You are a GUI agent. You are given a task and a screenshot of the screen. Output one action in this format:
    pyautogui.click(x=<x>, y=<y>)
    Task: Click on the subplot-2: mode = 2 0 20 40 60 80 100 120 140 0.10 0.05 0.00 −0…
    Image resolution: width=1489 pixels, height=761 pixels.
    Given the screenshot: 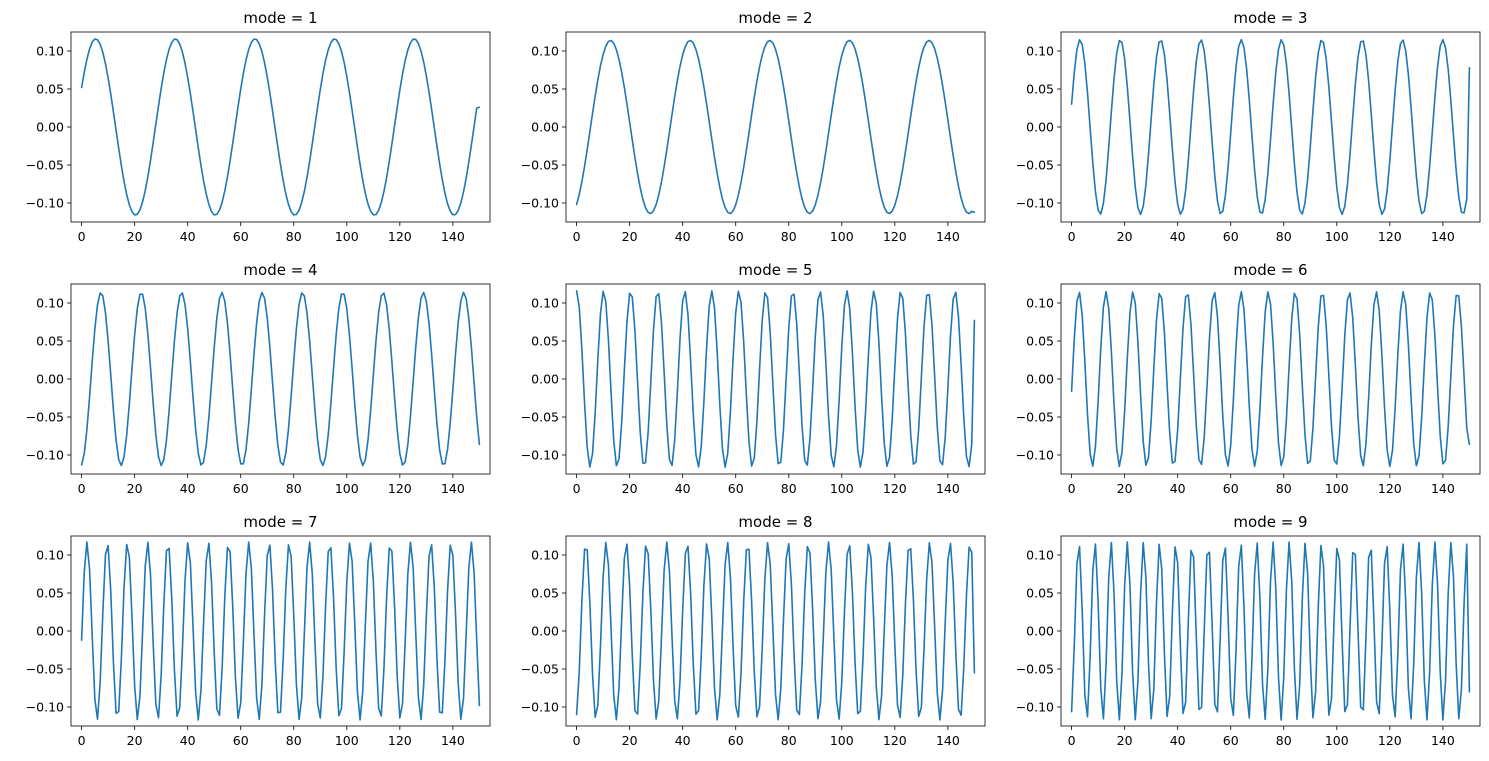 What is the action you would take?
    pyautogui.click(x=753, y=126)
    